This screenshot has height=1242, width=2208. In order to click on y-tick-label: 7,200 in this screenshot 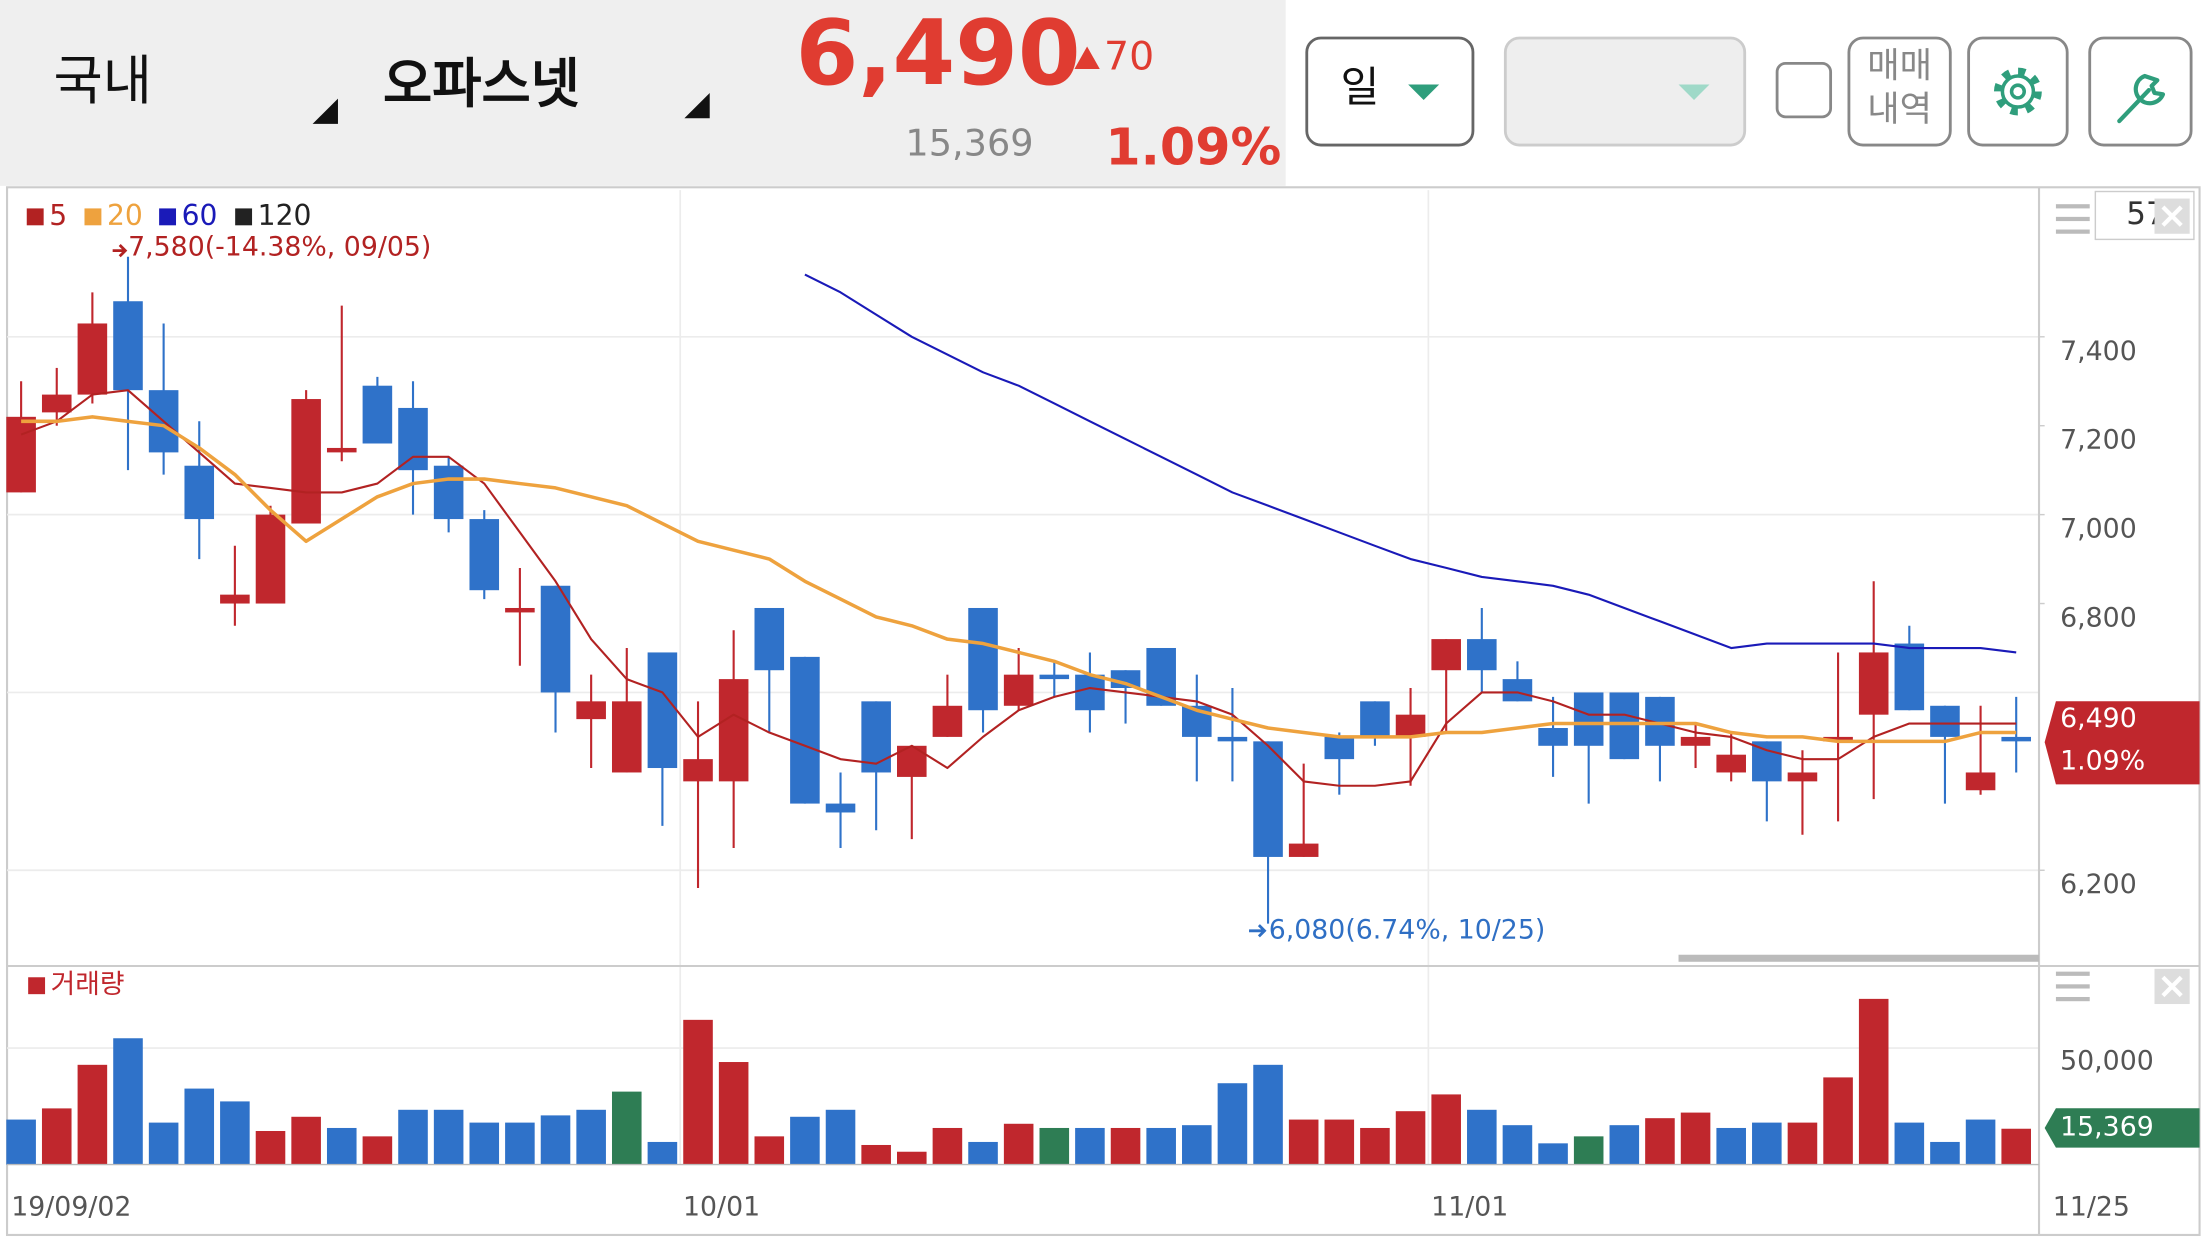, I will do `click(2098, 440)`.